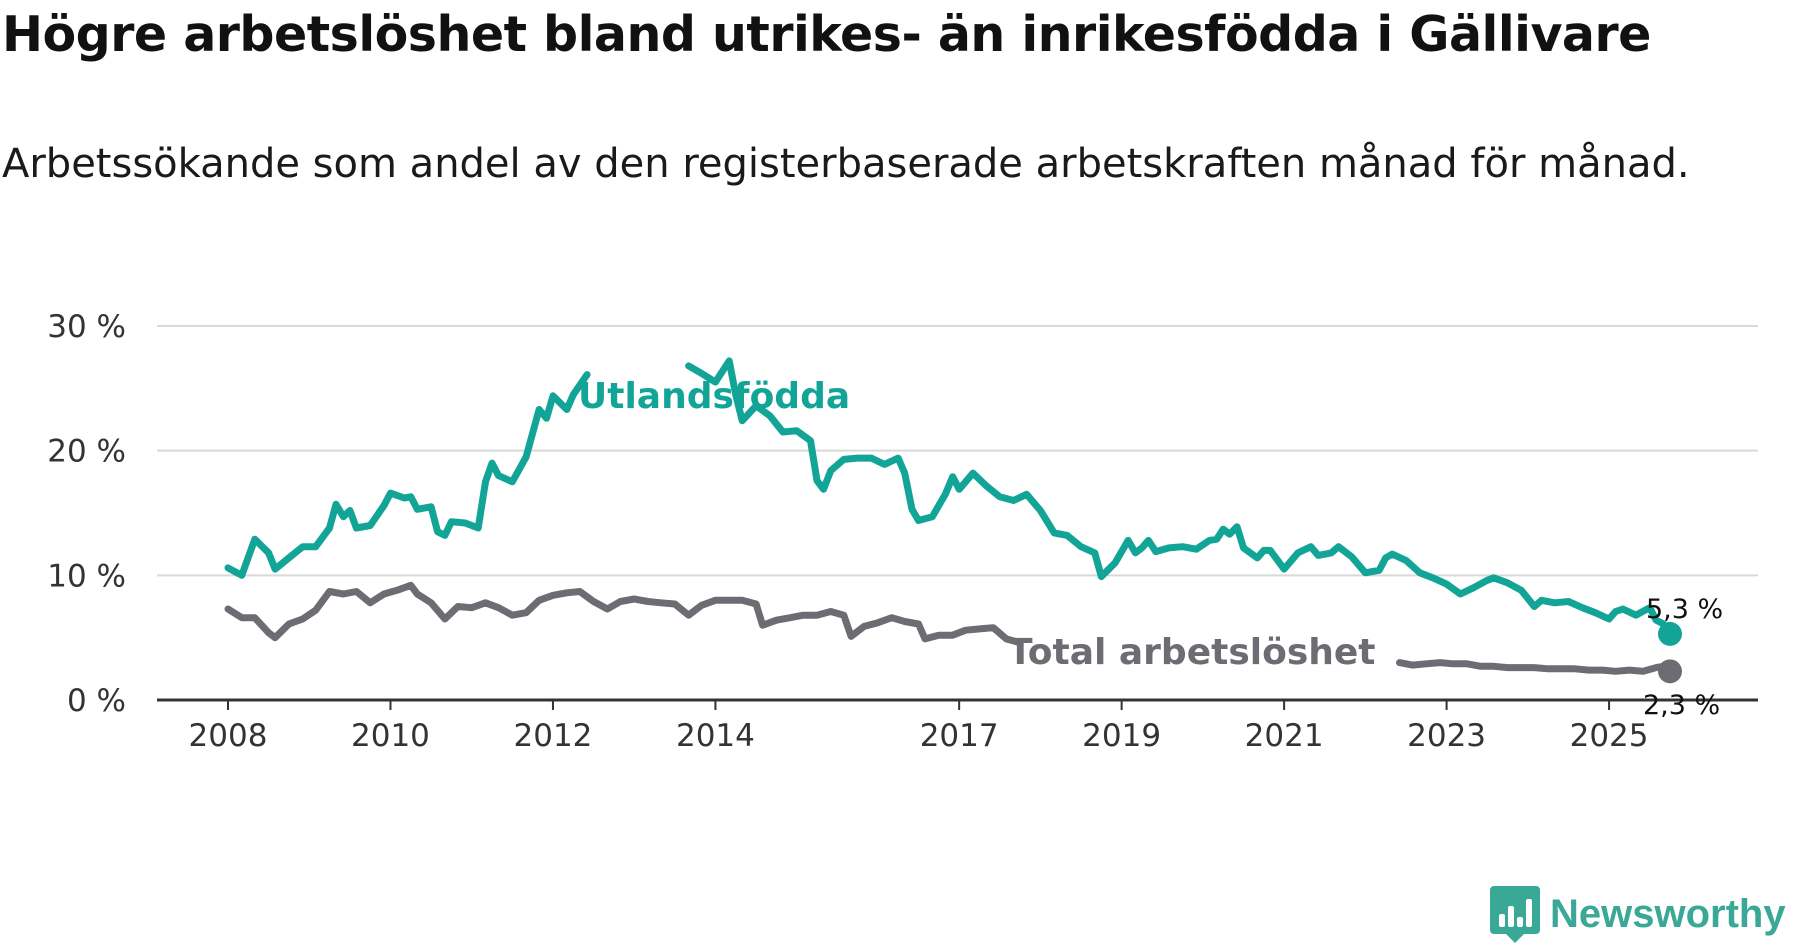 This screenshot has height=948, width=1800. I want to click on end-label-utlandsfodda: 5,3 %, so click(1684, 609).